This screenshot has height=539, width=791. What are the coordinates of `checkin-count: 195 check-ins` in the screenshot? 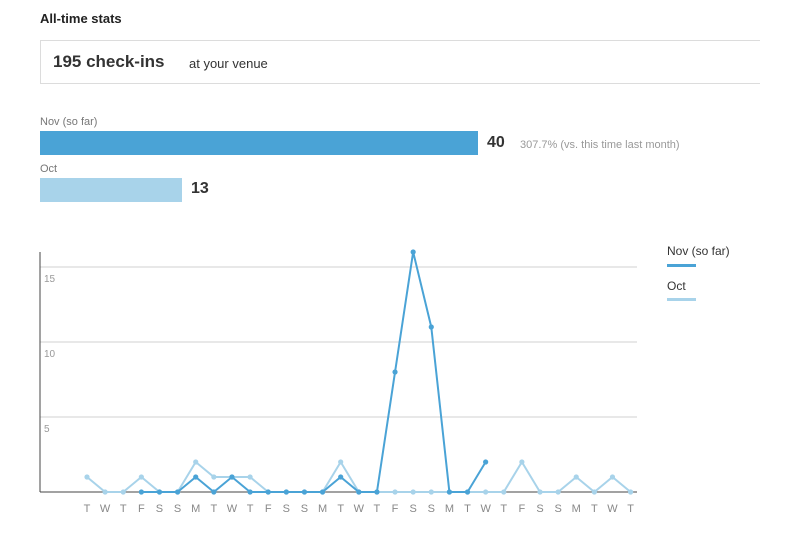 It's located at (109, 61).